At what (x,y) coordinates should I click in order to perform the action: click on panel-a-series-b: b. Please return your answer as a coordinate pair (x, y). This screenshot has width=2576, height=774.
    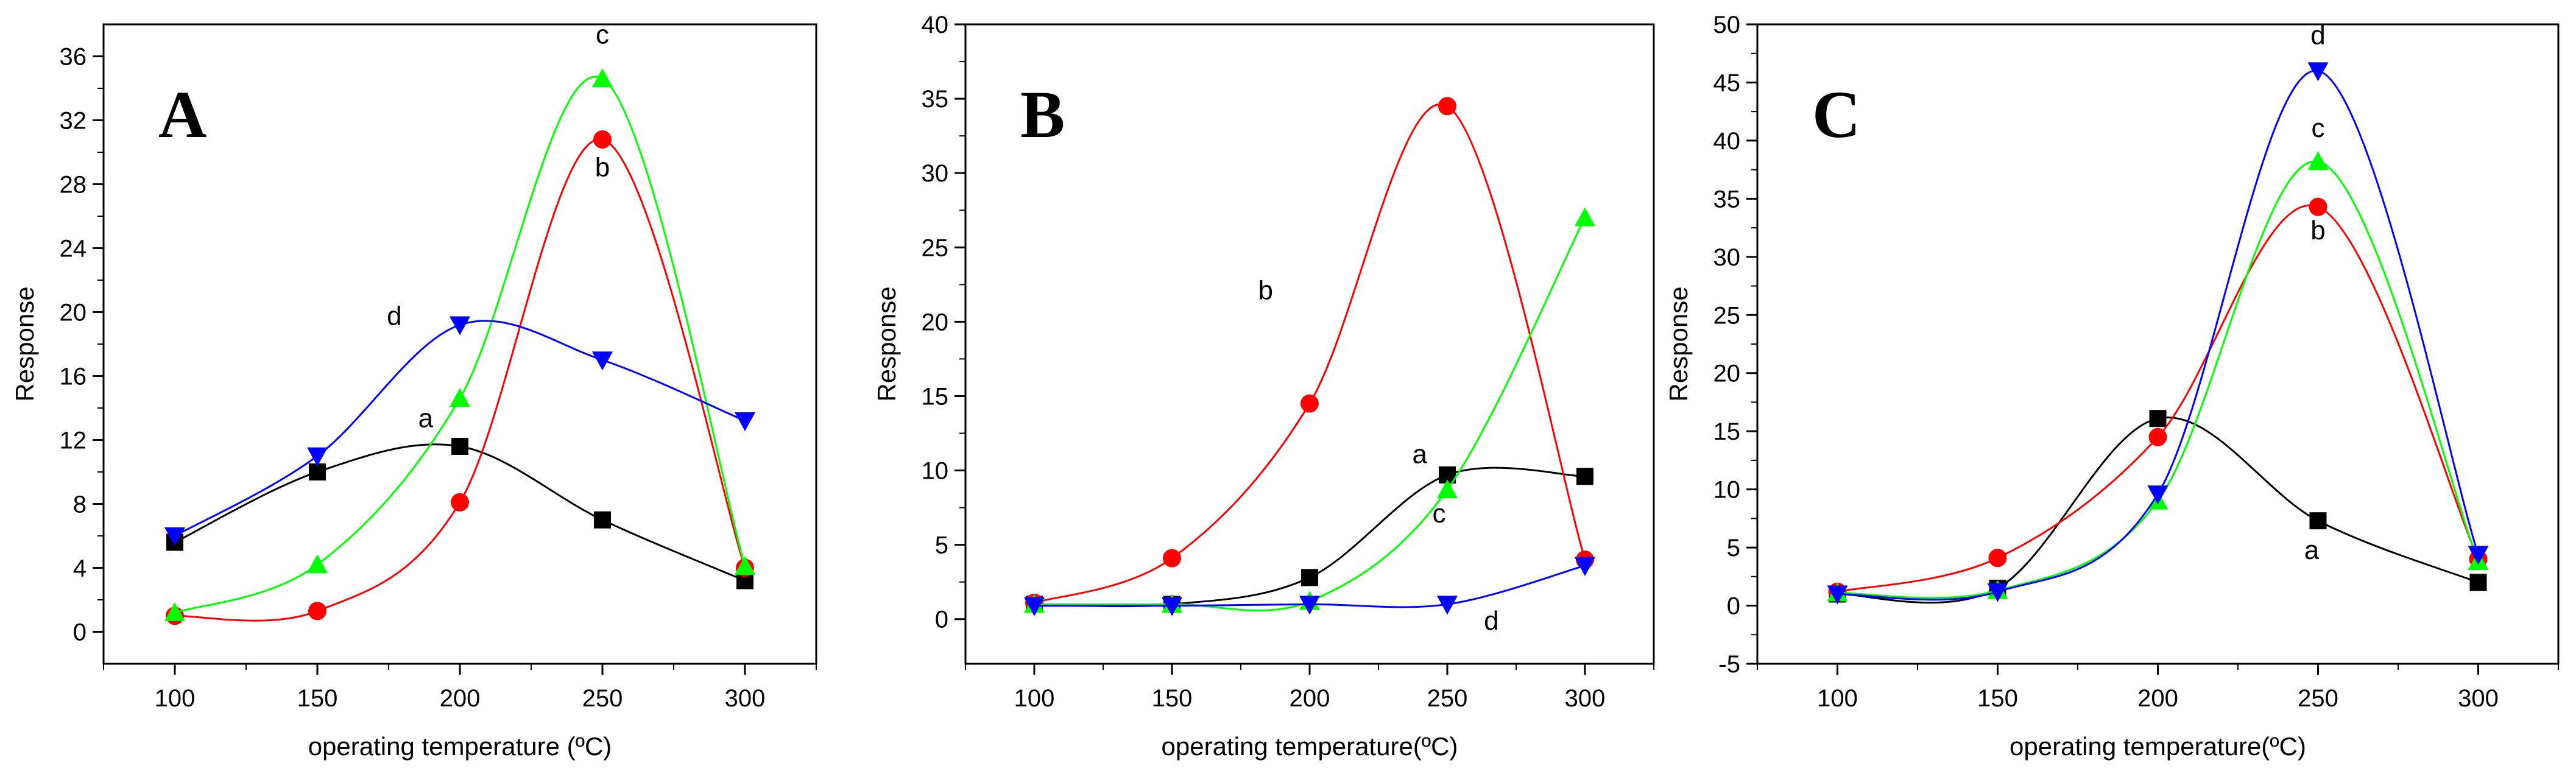
    Looking at the image, I should click on (460, 378).